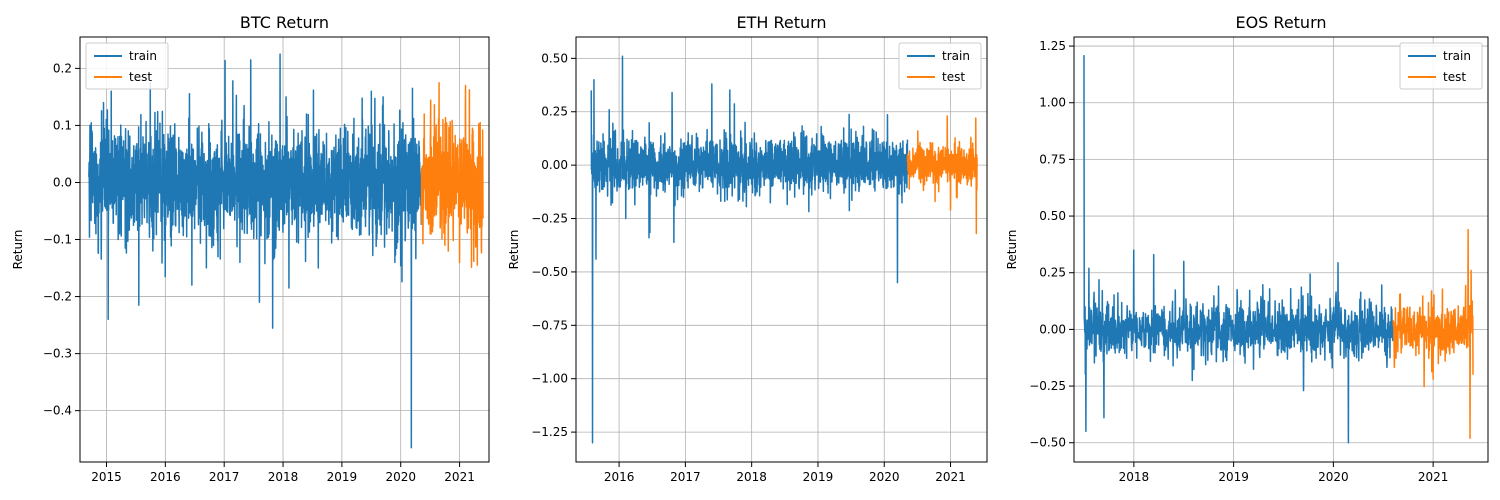  What do you see at coordinates (549, 272) in the screenshot?
I see `eth-y-tick-label: −0.50` at bounding box center [549, 272].